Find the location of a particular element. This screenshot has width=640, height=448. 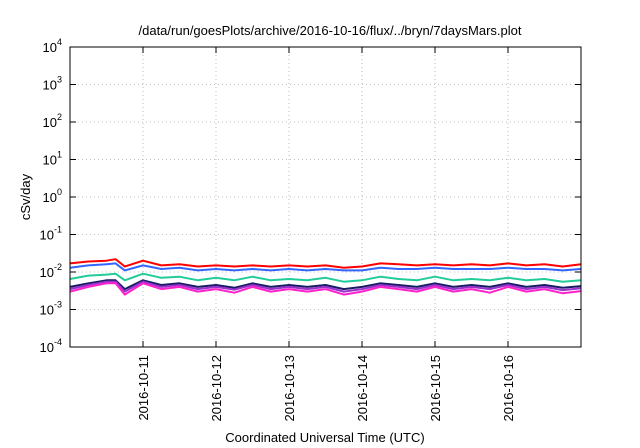

y-tick-label: 10⁴ is located at coordinates (52, 46).